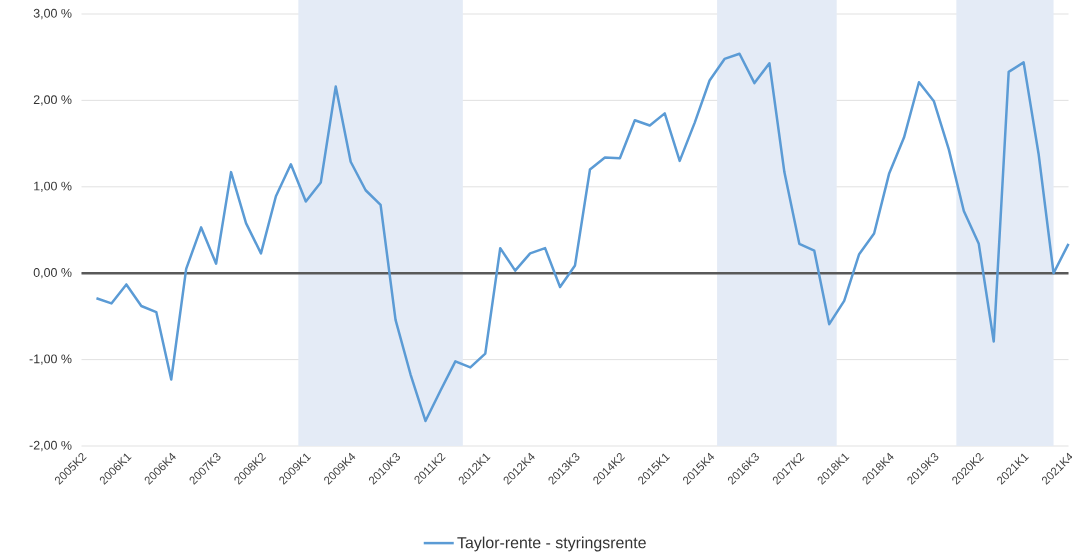 The width and height of the screenshot is (1072, 560). Describe the element at coordinates (52, 100) in the screenshot. I see `y-tick-label: 2,00 %` at that location.